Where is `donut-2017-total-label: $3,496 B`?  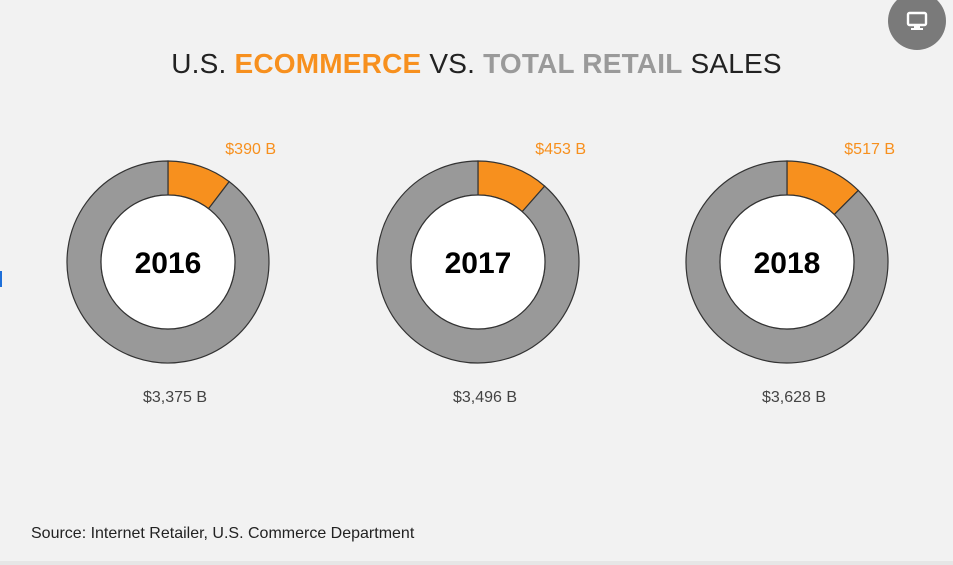 donut-2017-total-label: $3,496 B is located at coordinates (485, 397).